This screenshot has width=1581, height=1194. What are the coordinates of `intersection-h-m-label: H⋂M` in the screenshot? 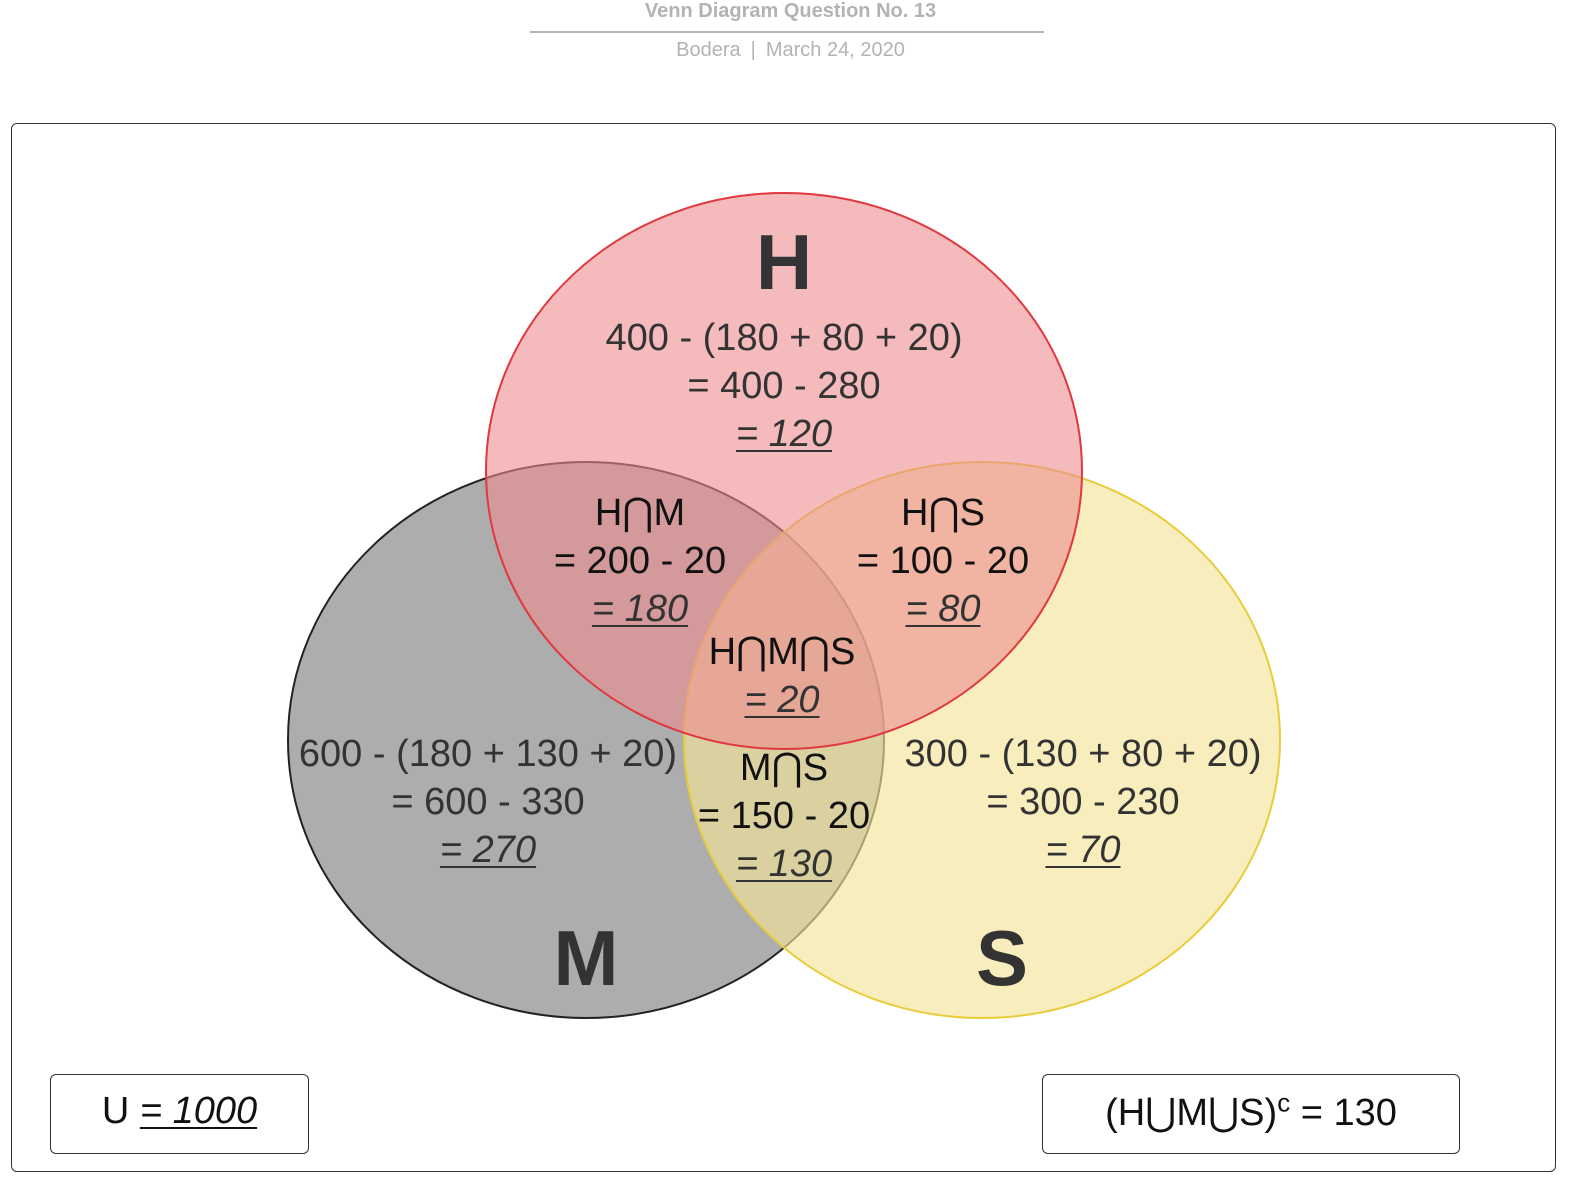 It's located at (640, 513).